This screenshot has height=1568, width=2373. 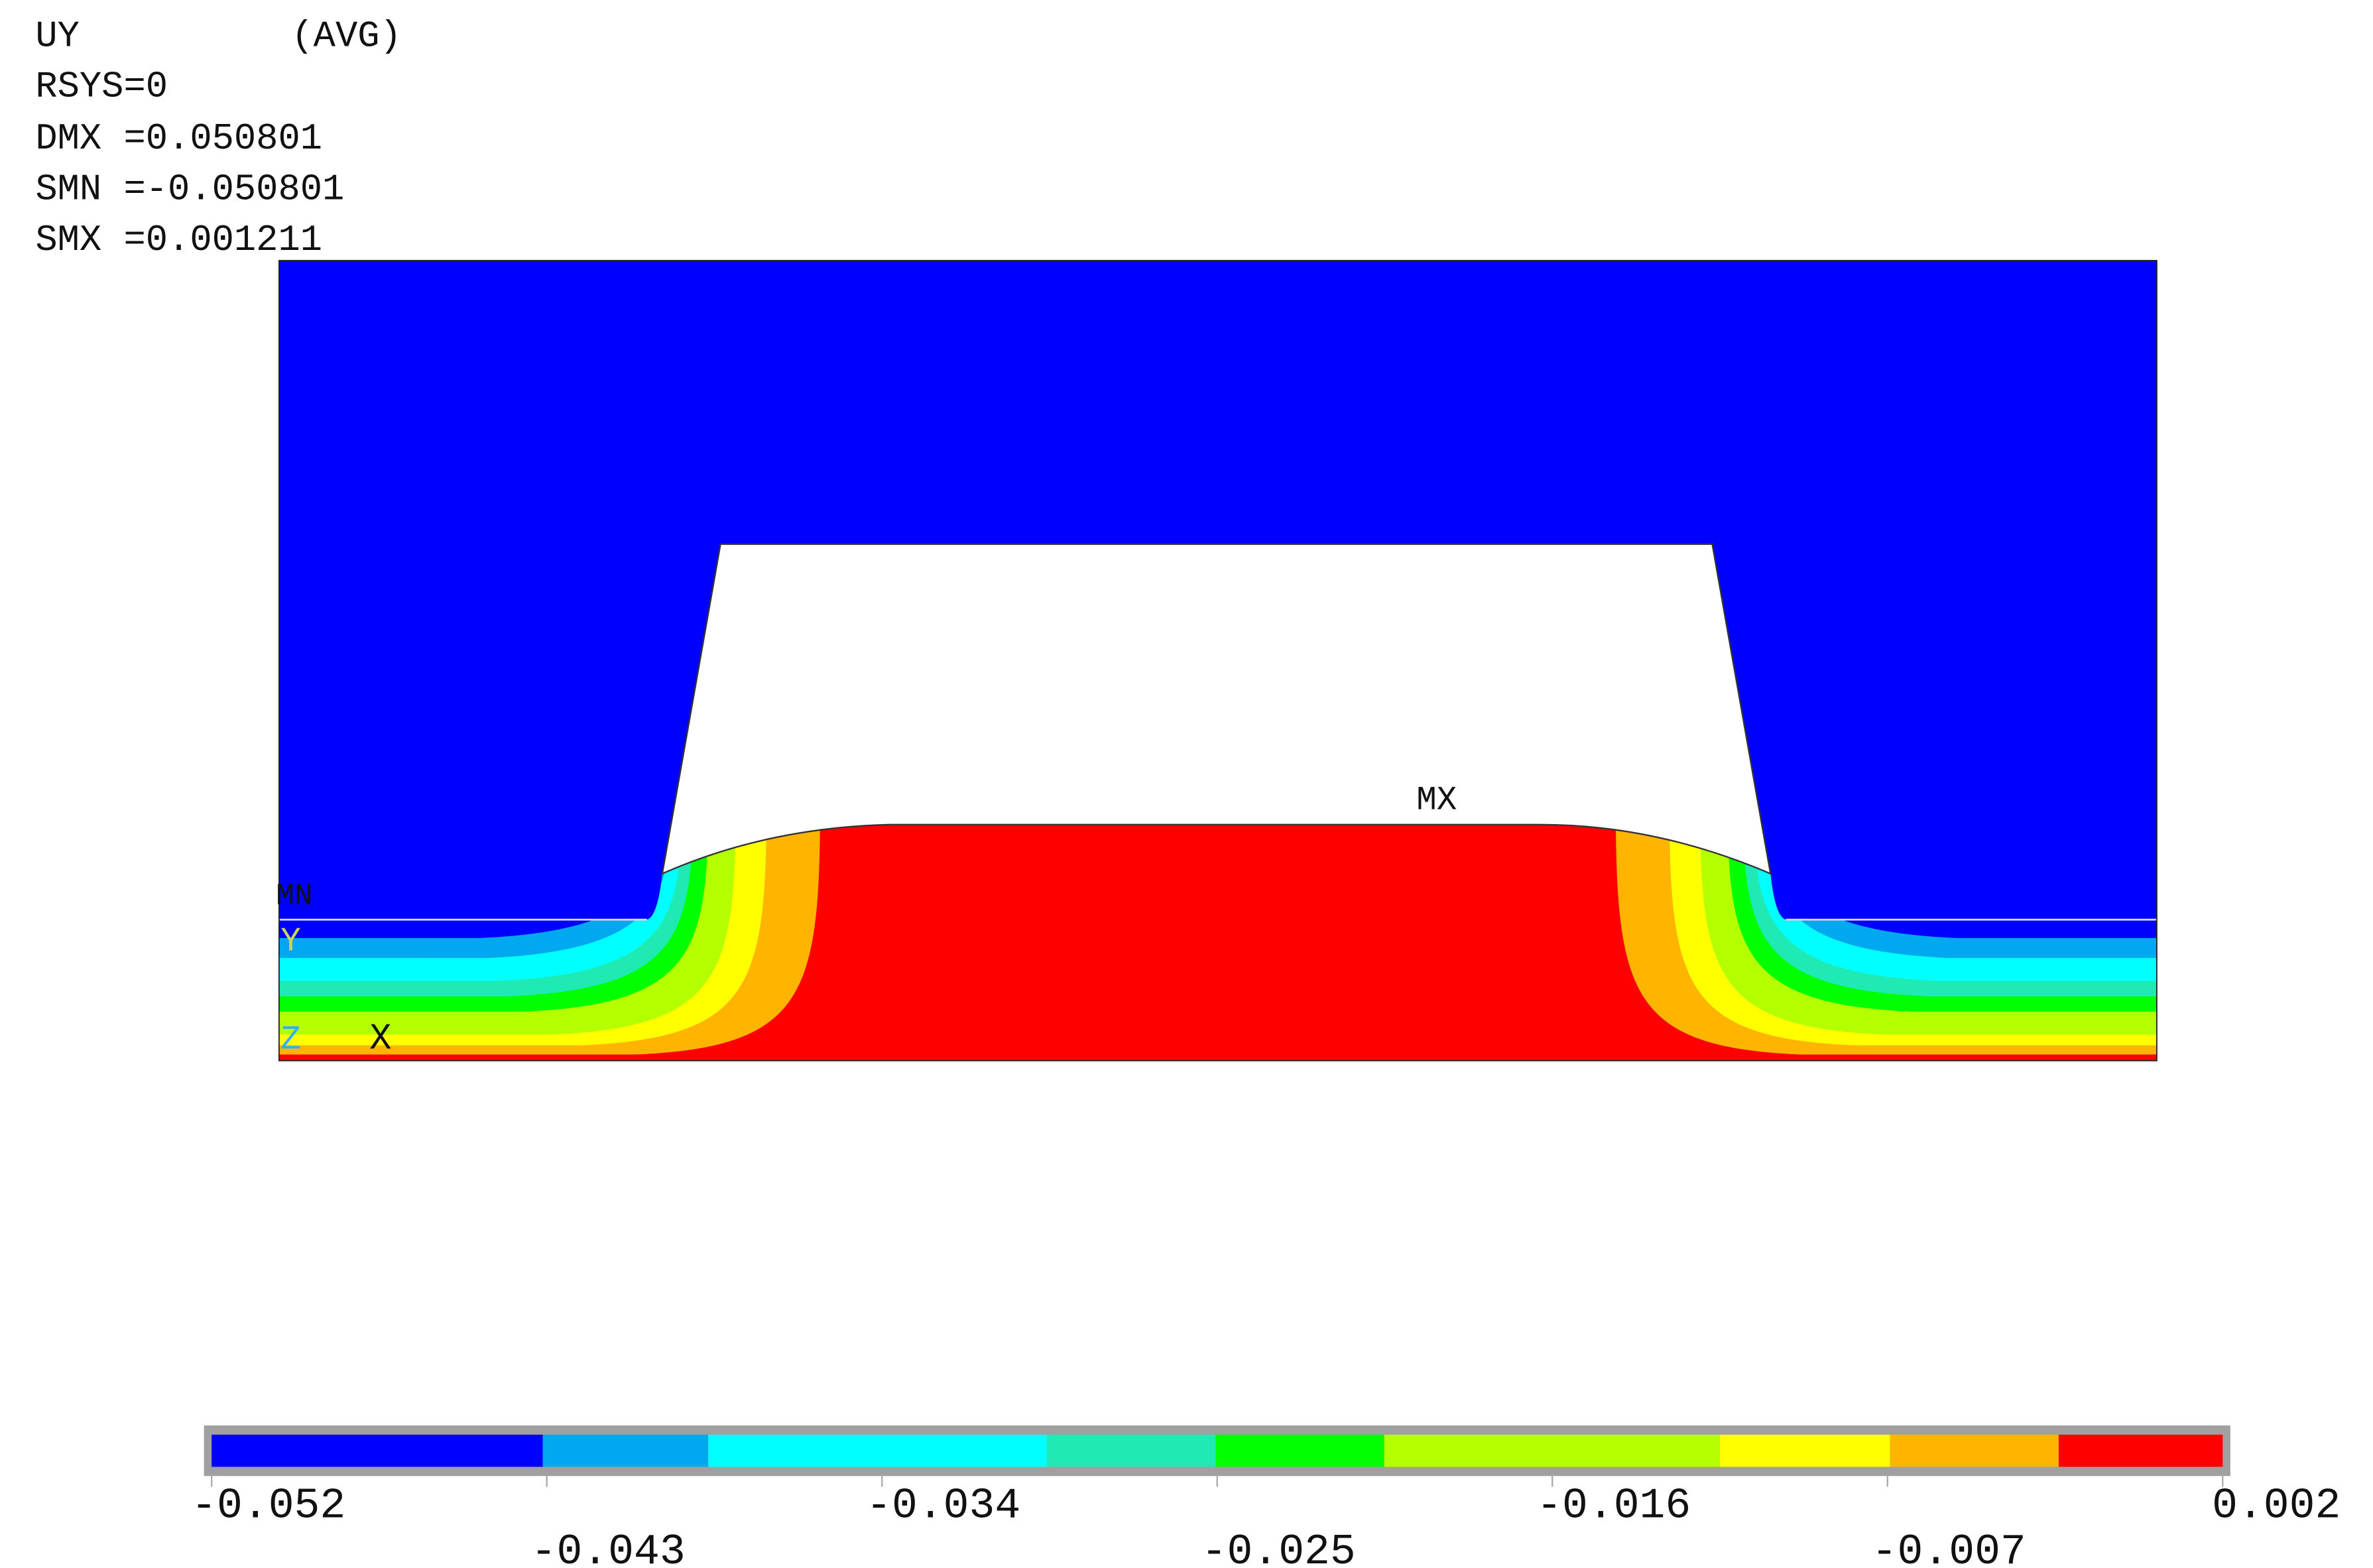 I want to click on info-line: SMN =-0.050801, so click(x=189, y=190).